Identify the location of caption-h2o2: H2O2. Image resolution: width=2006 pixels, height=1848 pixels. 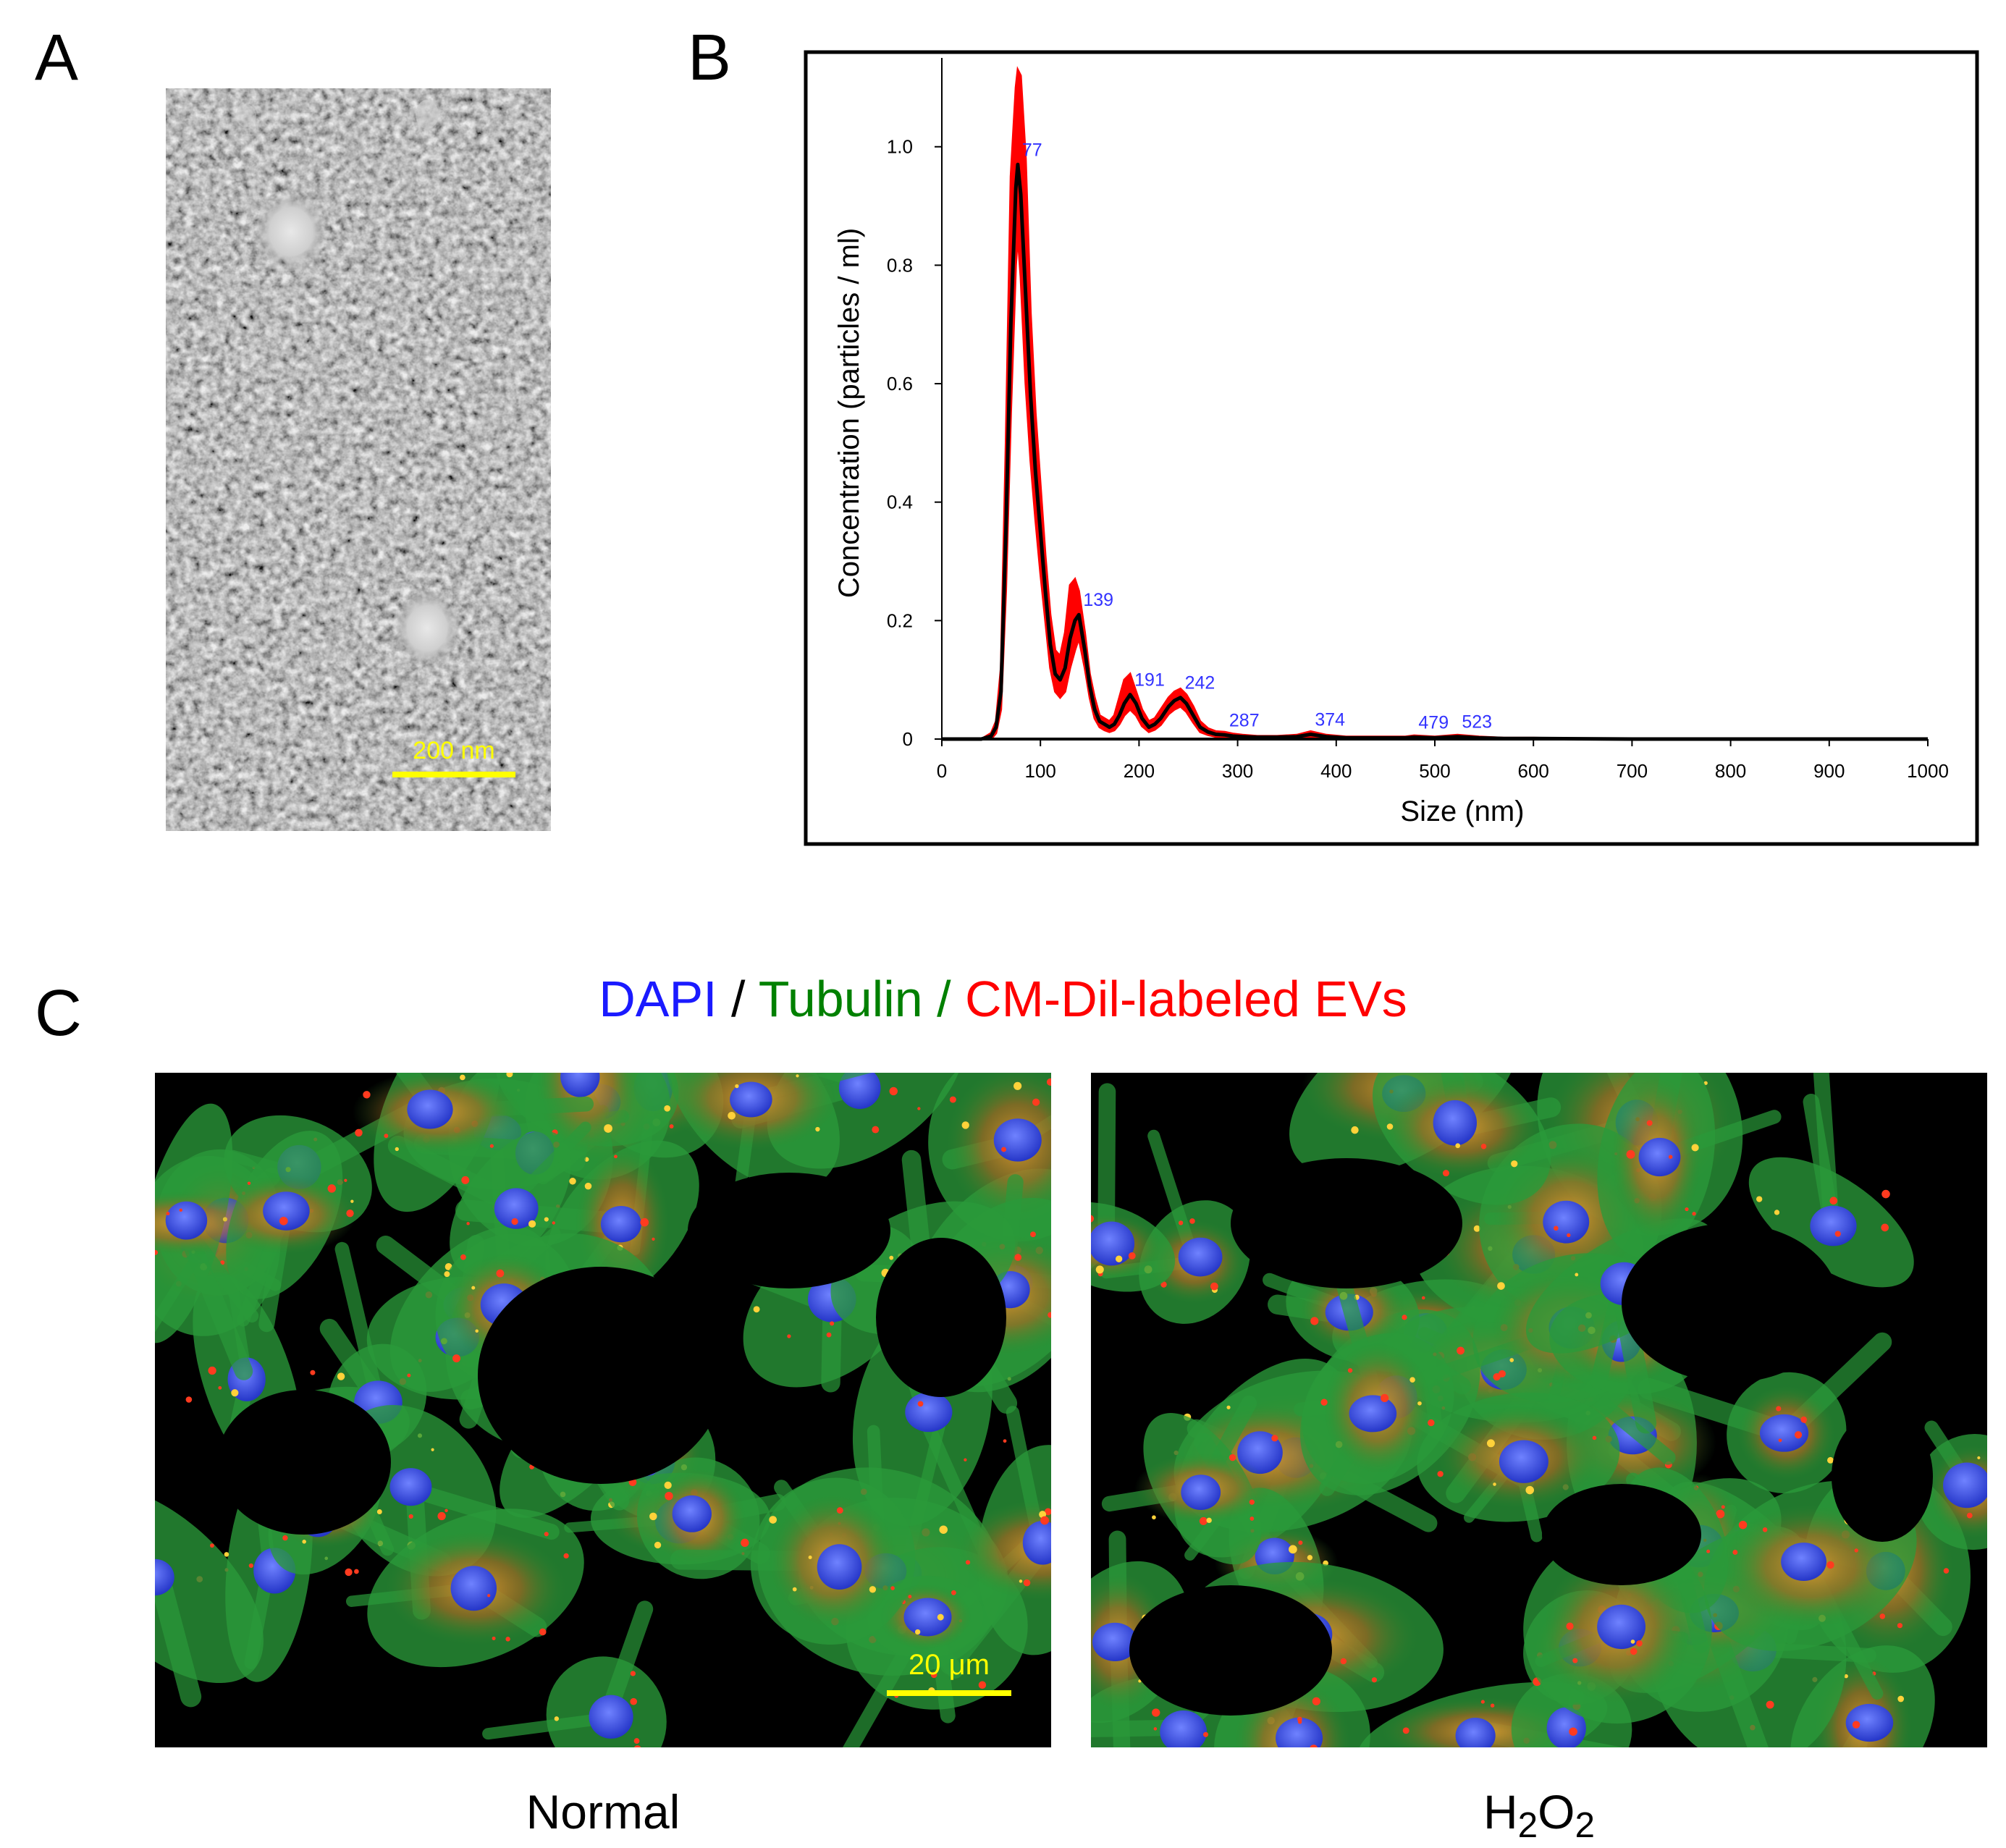
(1539, 1815).